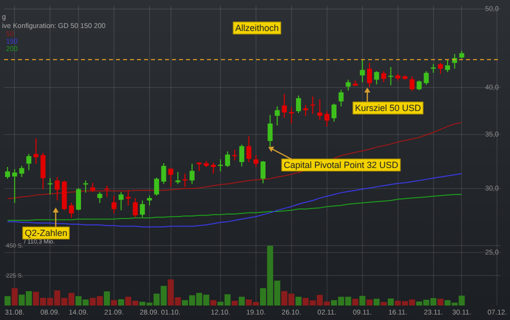  What do you see at coordinates (388, 107) in the screenshot?
I see `annotation: Kursziel 50 USD` at bounding box center [388, 107].